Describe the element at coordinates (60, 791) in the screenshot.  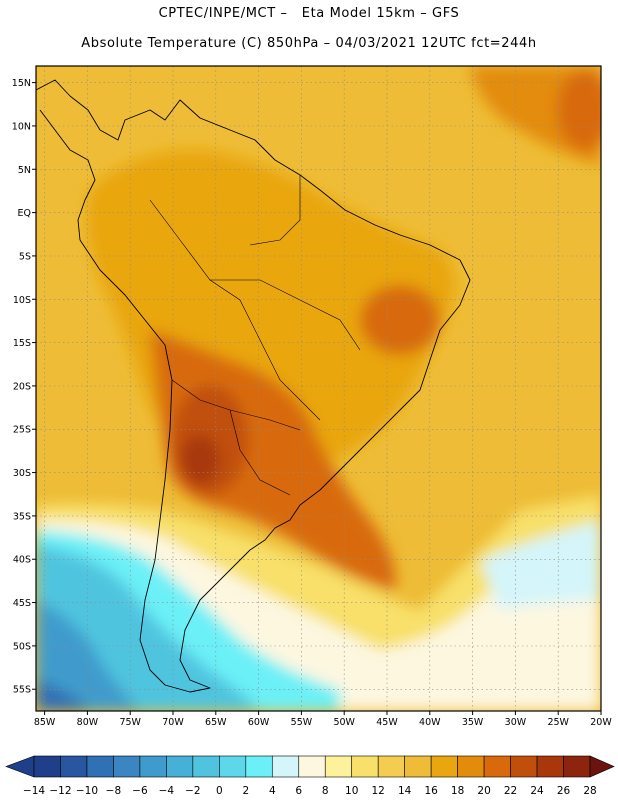
I see `colorbar-label: −12` at that location.